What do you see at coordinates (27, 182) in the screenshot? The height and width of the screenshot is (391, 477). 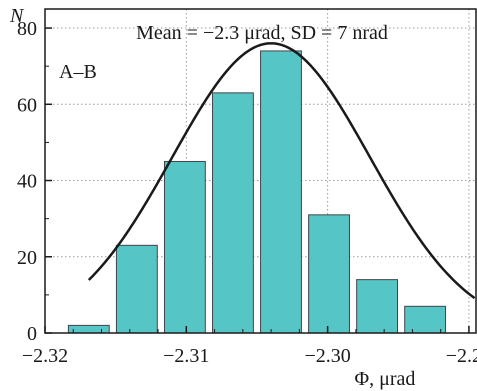 I see `y-tick-label: 40` at bounding box center [27, 182].